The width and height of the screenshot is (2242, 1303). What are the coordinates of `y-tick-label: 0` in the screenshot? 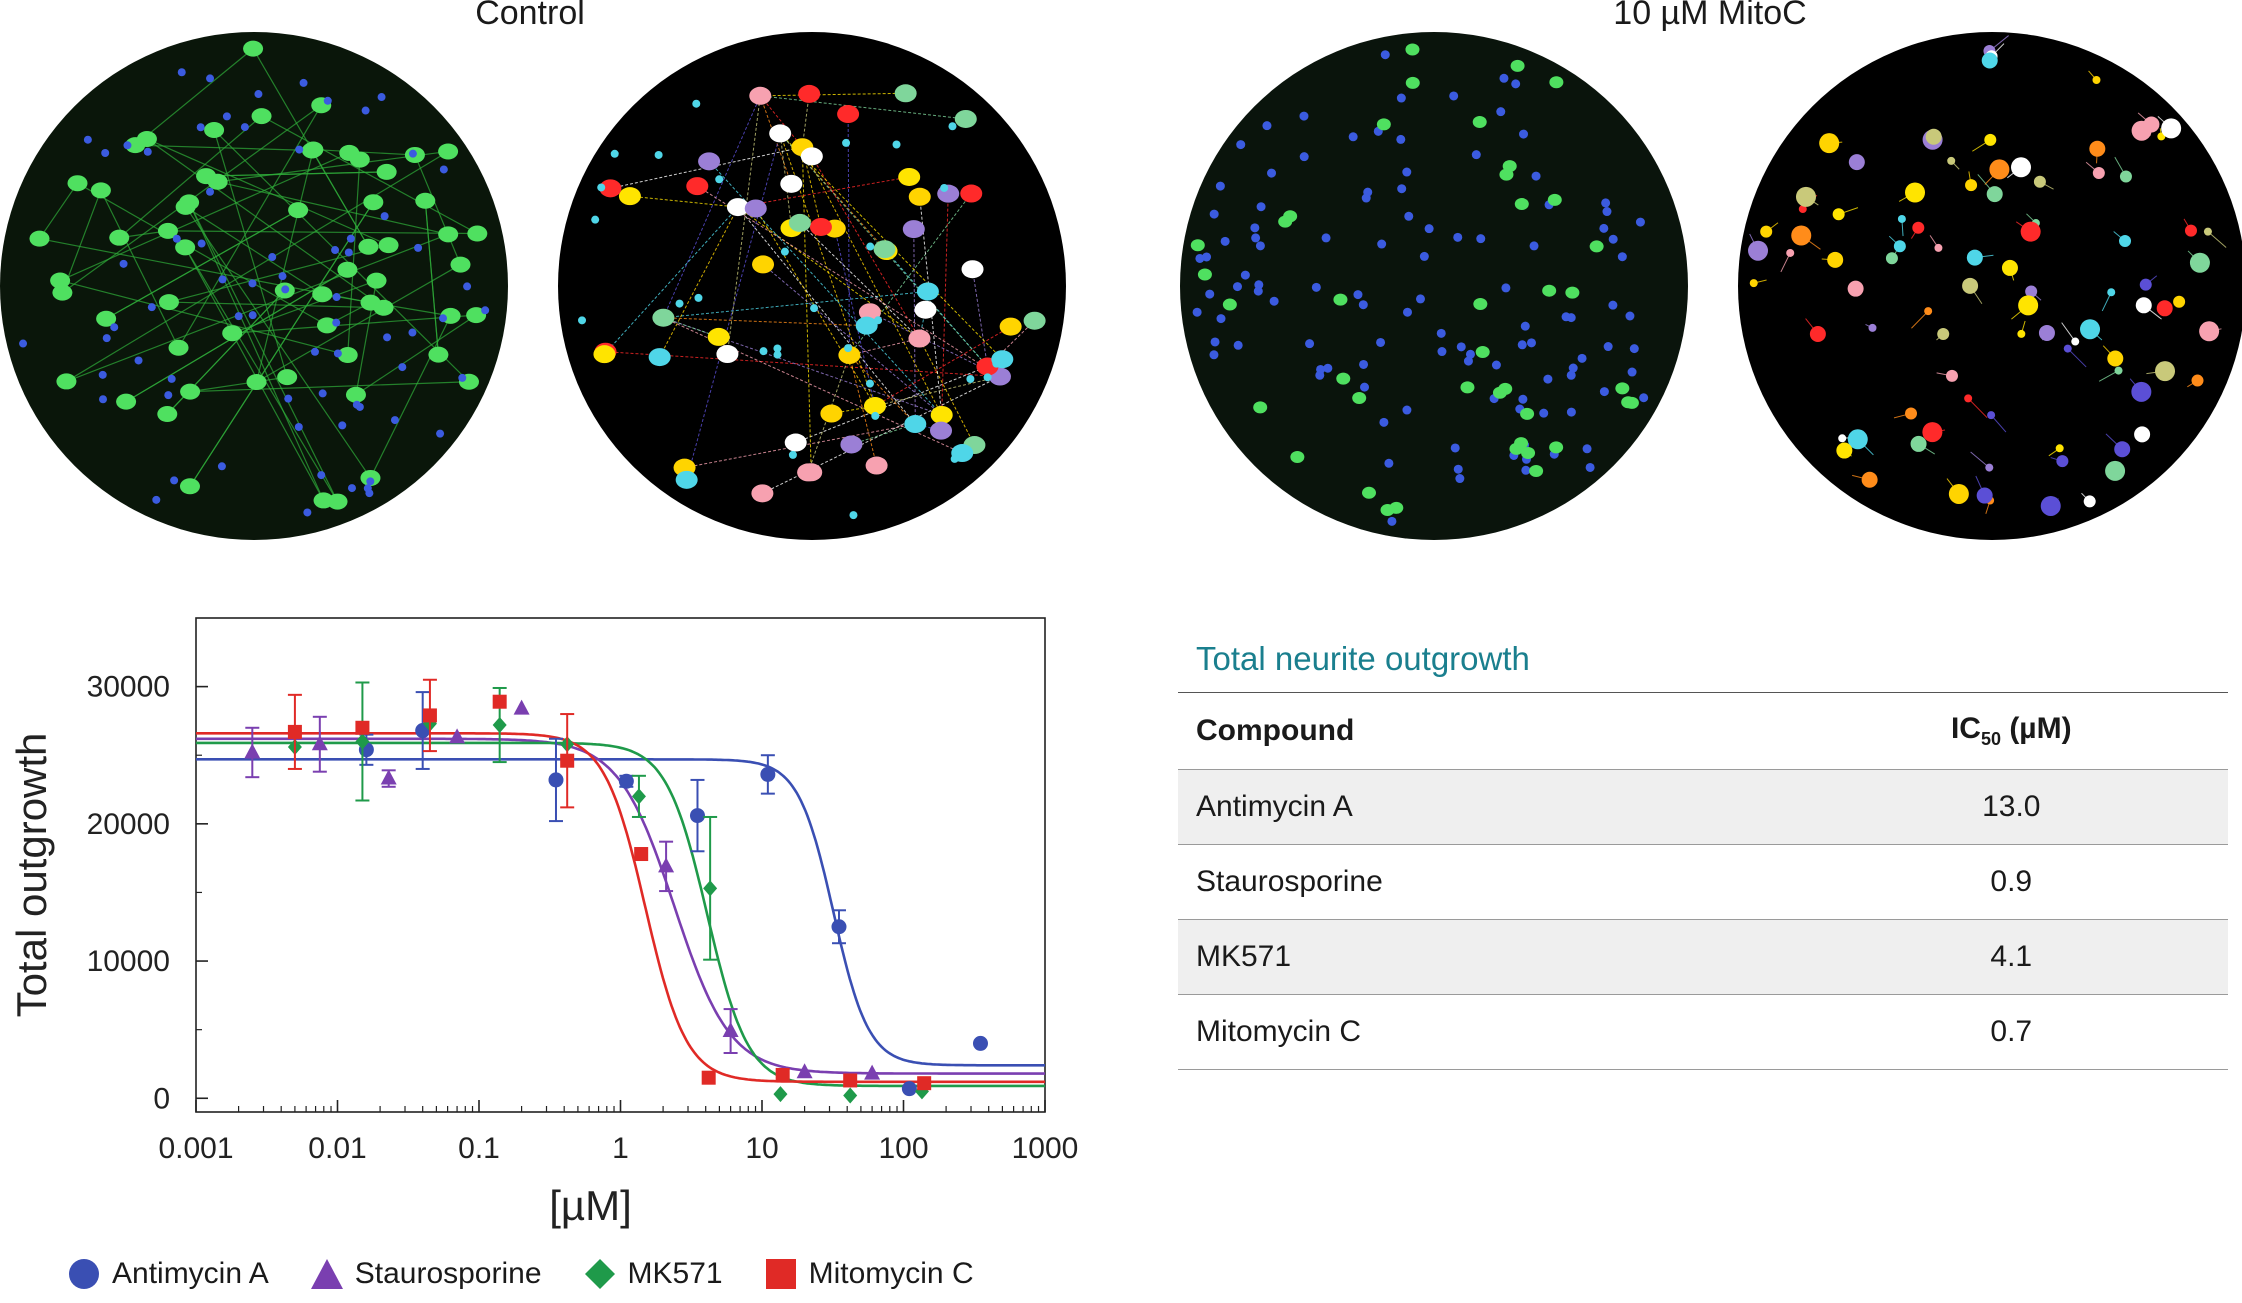 It's located at (161, 1098).